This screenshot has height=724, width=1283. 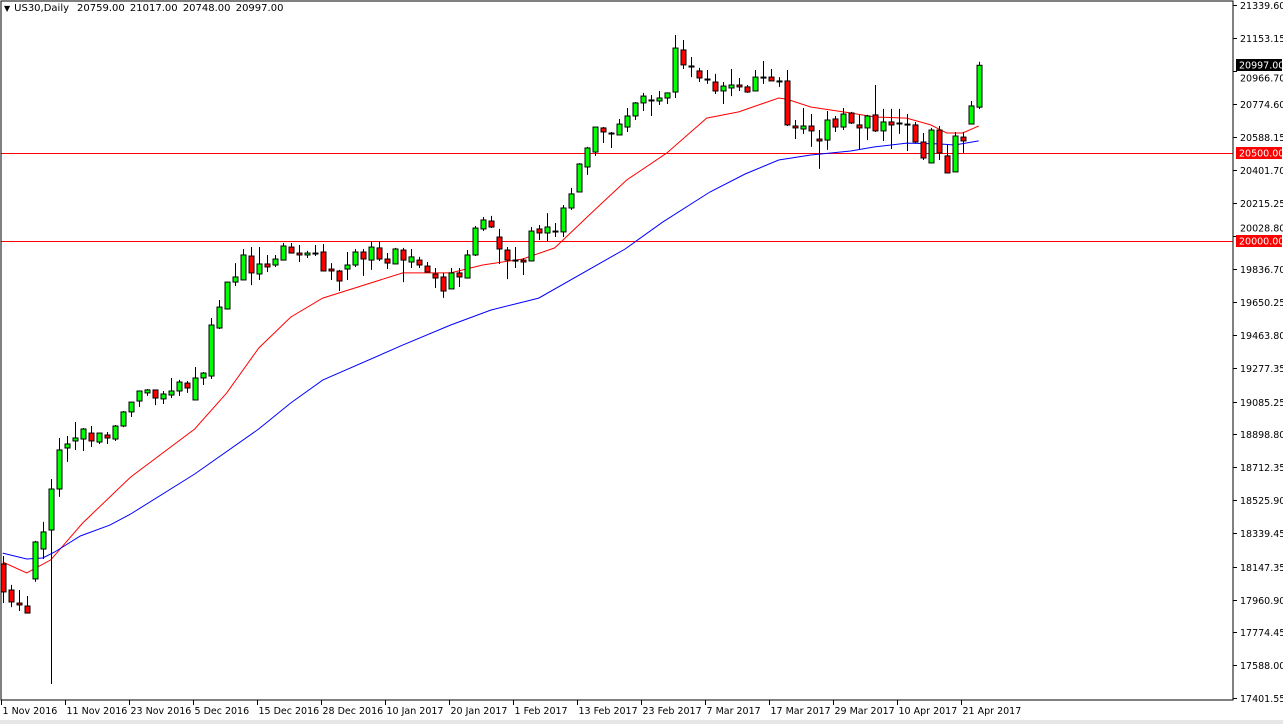 I want to click on y-tick-label: 19277.35, so click(x=1261, y=369).